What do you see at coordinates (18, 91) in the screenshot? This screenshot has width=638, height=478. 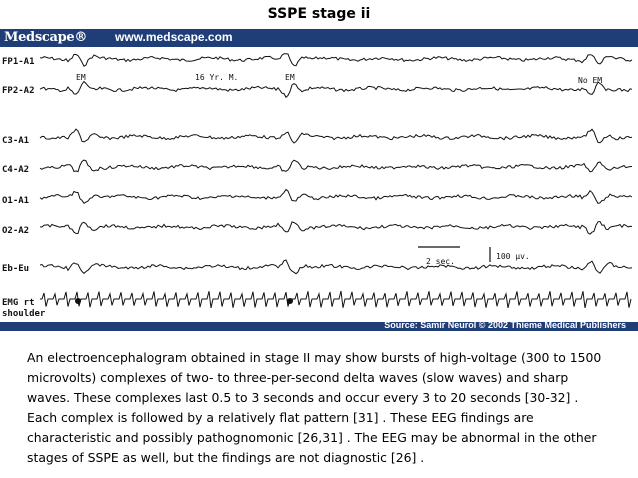 I see `channel-label-fp2-a2: FP2-A2` at bounding box center [18, 91].